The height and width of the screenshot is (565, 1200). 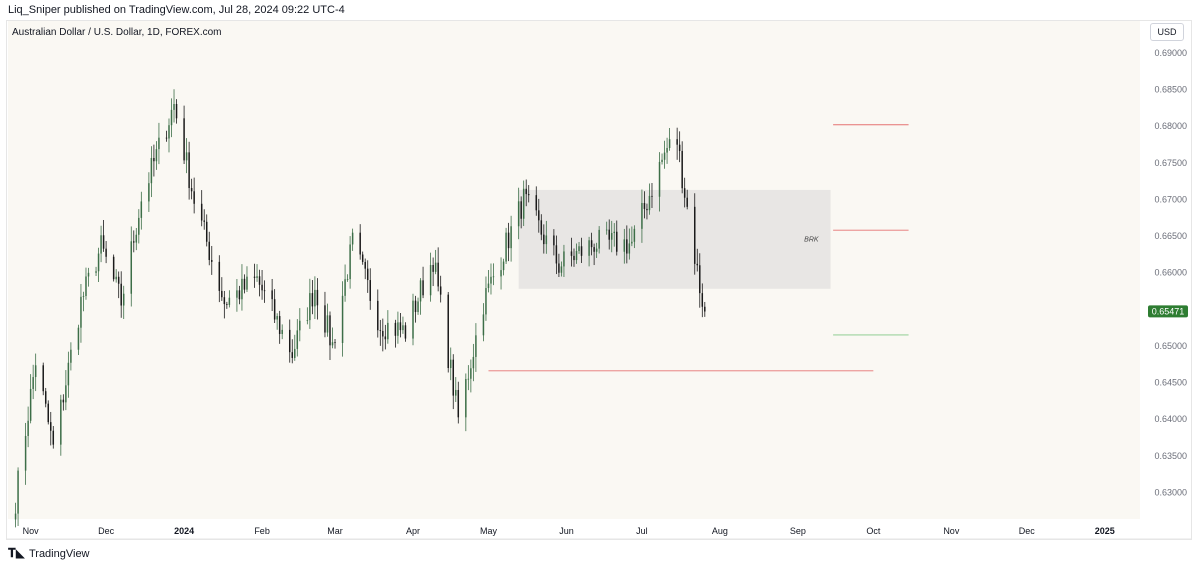 I want to click on time-tick-label: 2024, so click(x=184, y=531).